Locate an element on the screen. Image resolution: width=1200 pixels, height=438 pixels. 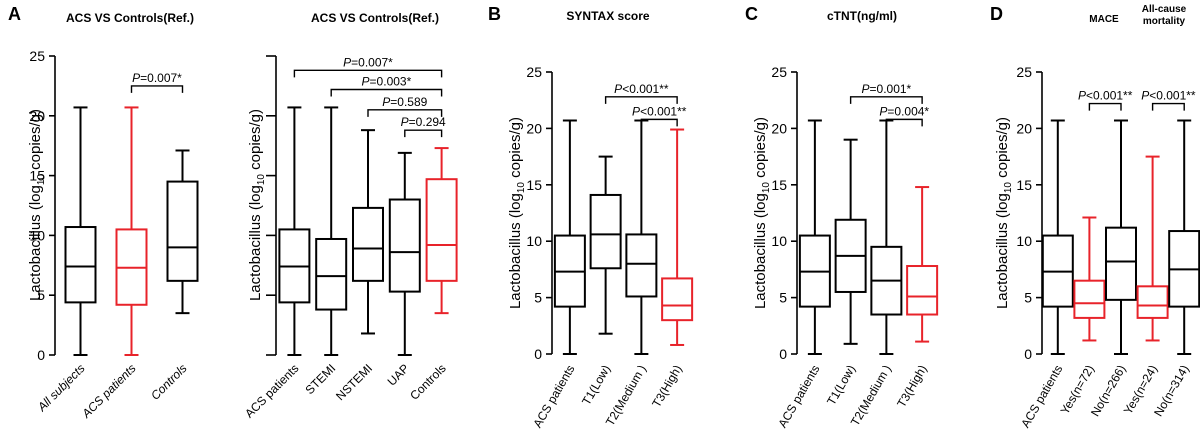
p-value-label: P=0.003* is located at coordinates (387, 81).